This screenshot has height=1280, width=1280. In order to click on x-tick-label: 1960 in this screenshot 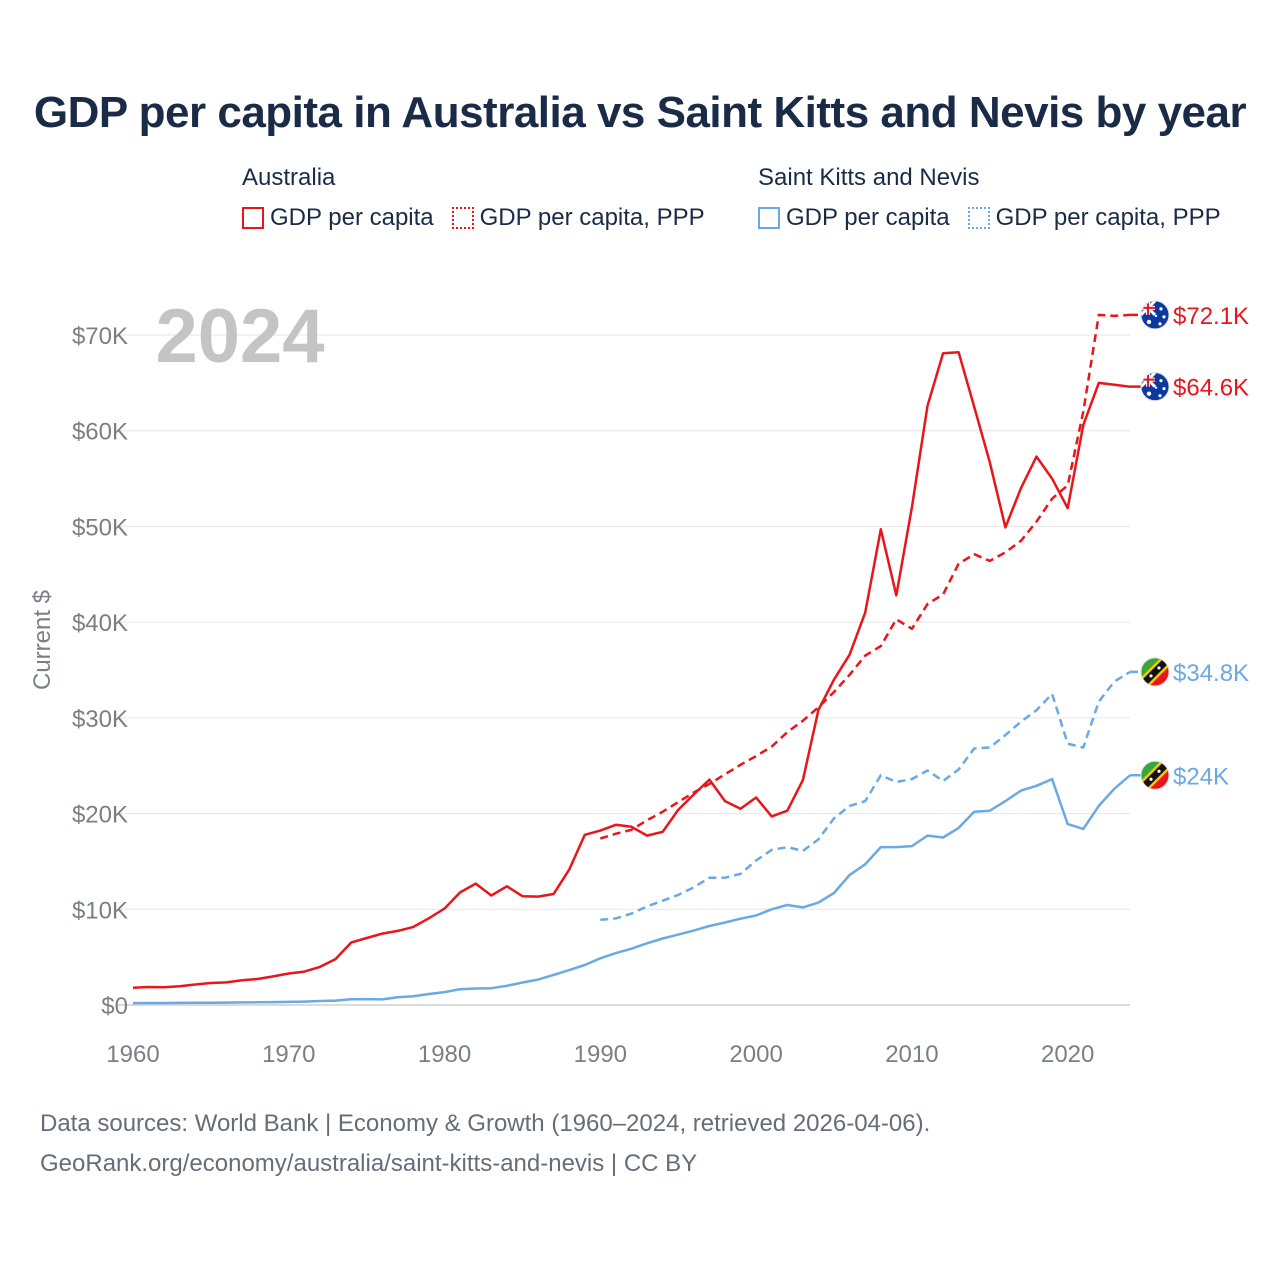, I will do `click(132, 1054)`.